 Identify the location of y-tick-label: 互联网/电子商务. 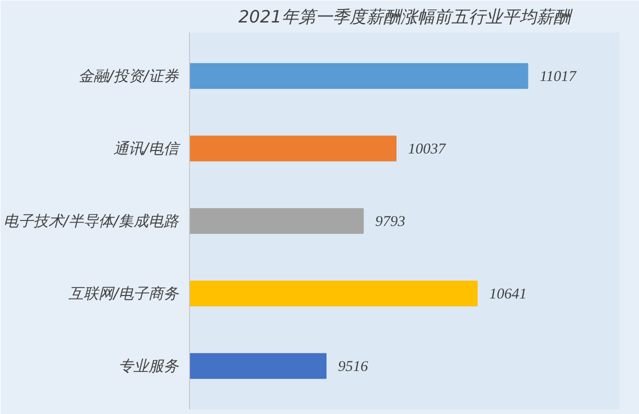
(124, 293).